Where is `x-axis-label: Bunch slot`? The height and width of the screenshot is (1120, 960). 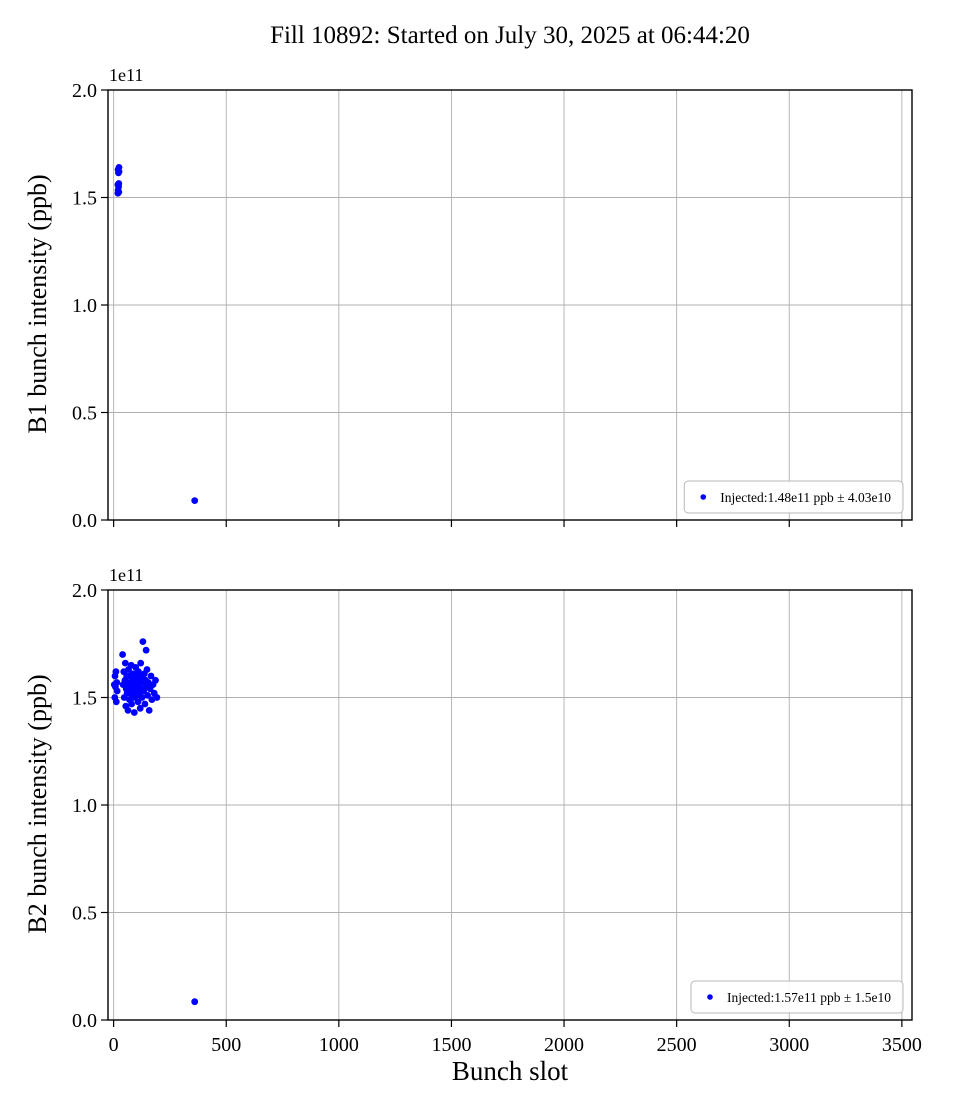 x-axis-label: Bunch slot is located at coordinates (510, 1071).